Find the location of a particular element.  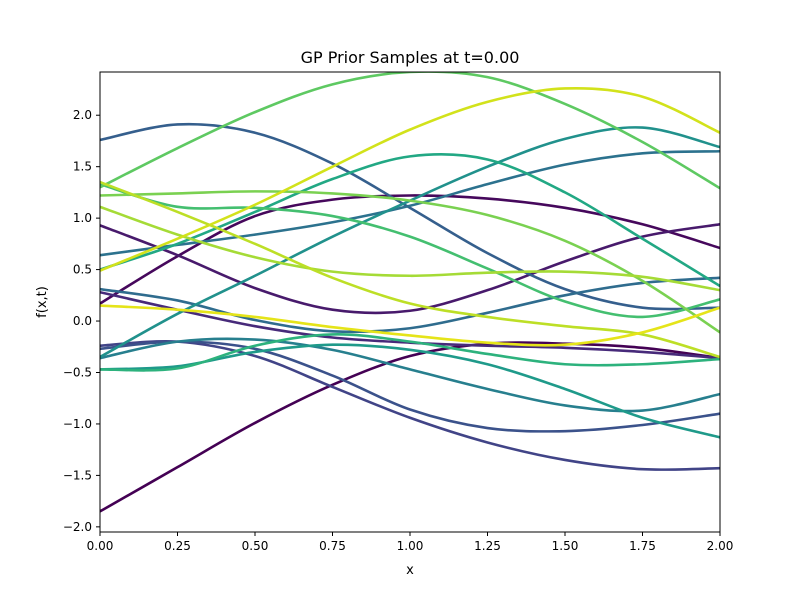

y-axis-label: f(x,t) is located at coordinates (42, 302).